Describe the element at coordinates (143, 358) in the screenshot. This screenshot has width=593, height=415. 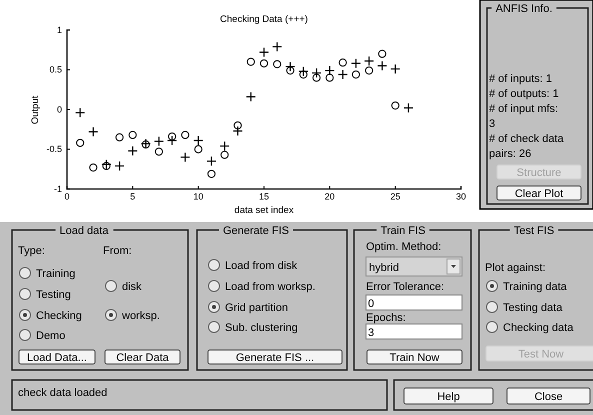
I see `text: Clear Data` at that location.